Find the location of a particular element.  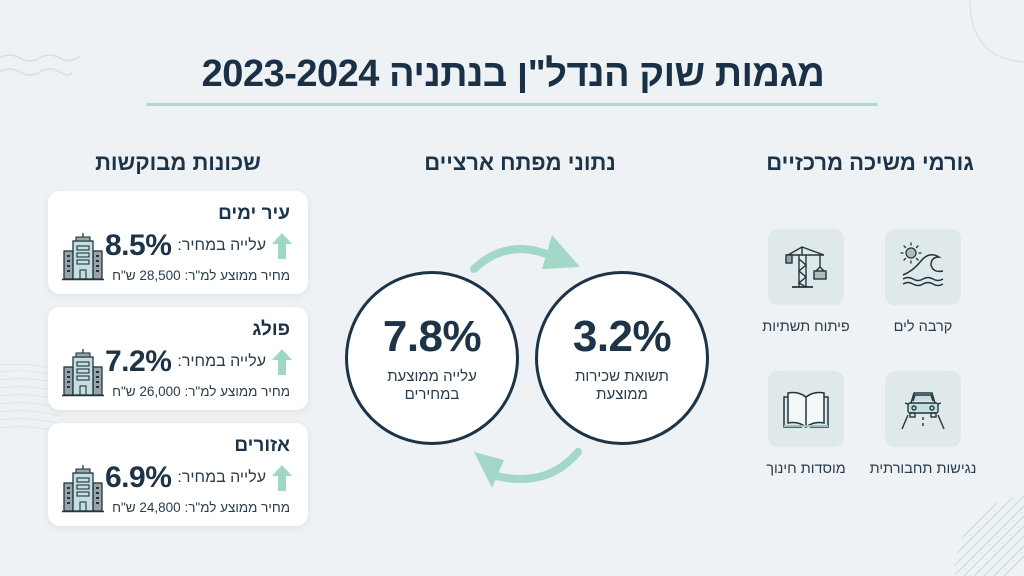

stat-value: 7.8% is located at coordinates (432, 336).